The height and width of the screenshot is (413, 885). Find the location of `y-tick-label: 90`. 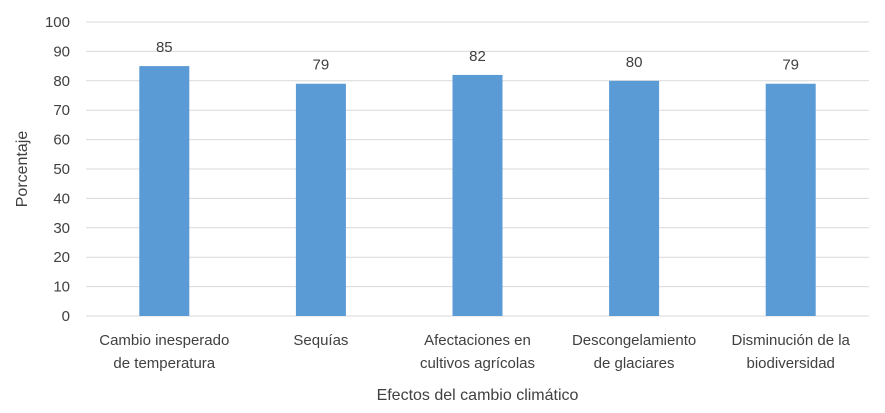

y-tick-label: 90 is located at coordinates (61, 51).